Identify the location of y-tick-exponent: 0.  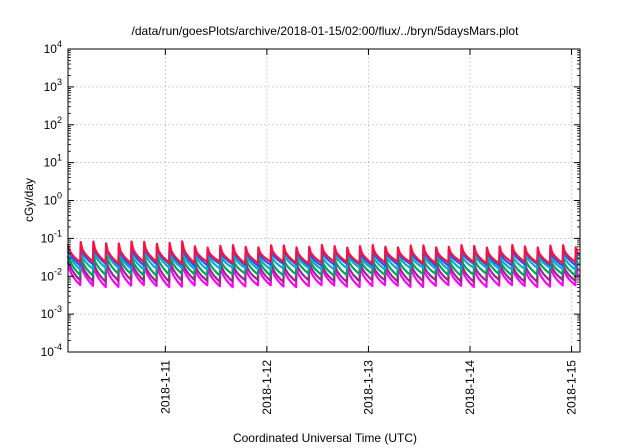
(59, 196).